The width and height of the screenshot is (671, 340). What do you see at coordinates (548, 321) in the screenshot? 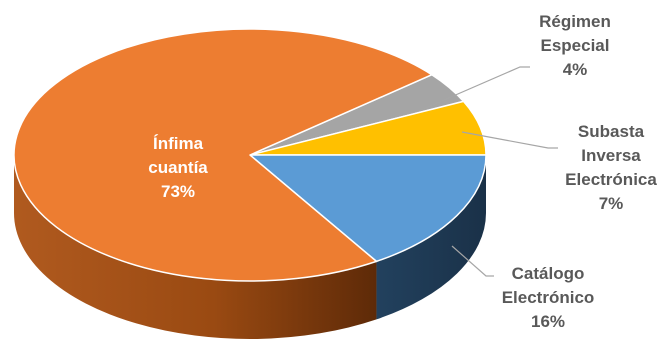
I see `percent-label: 16%` at bounding box center [548, 321].